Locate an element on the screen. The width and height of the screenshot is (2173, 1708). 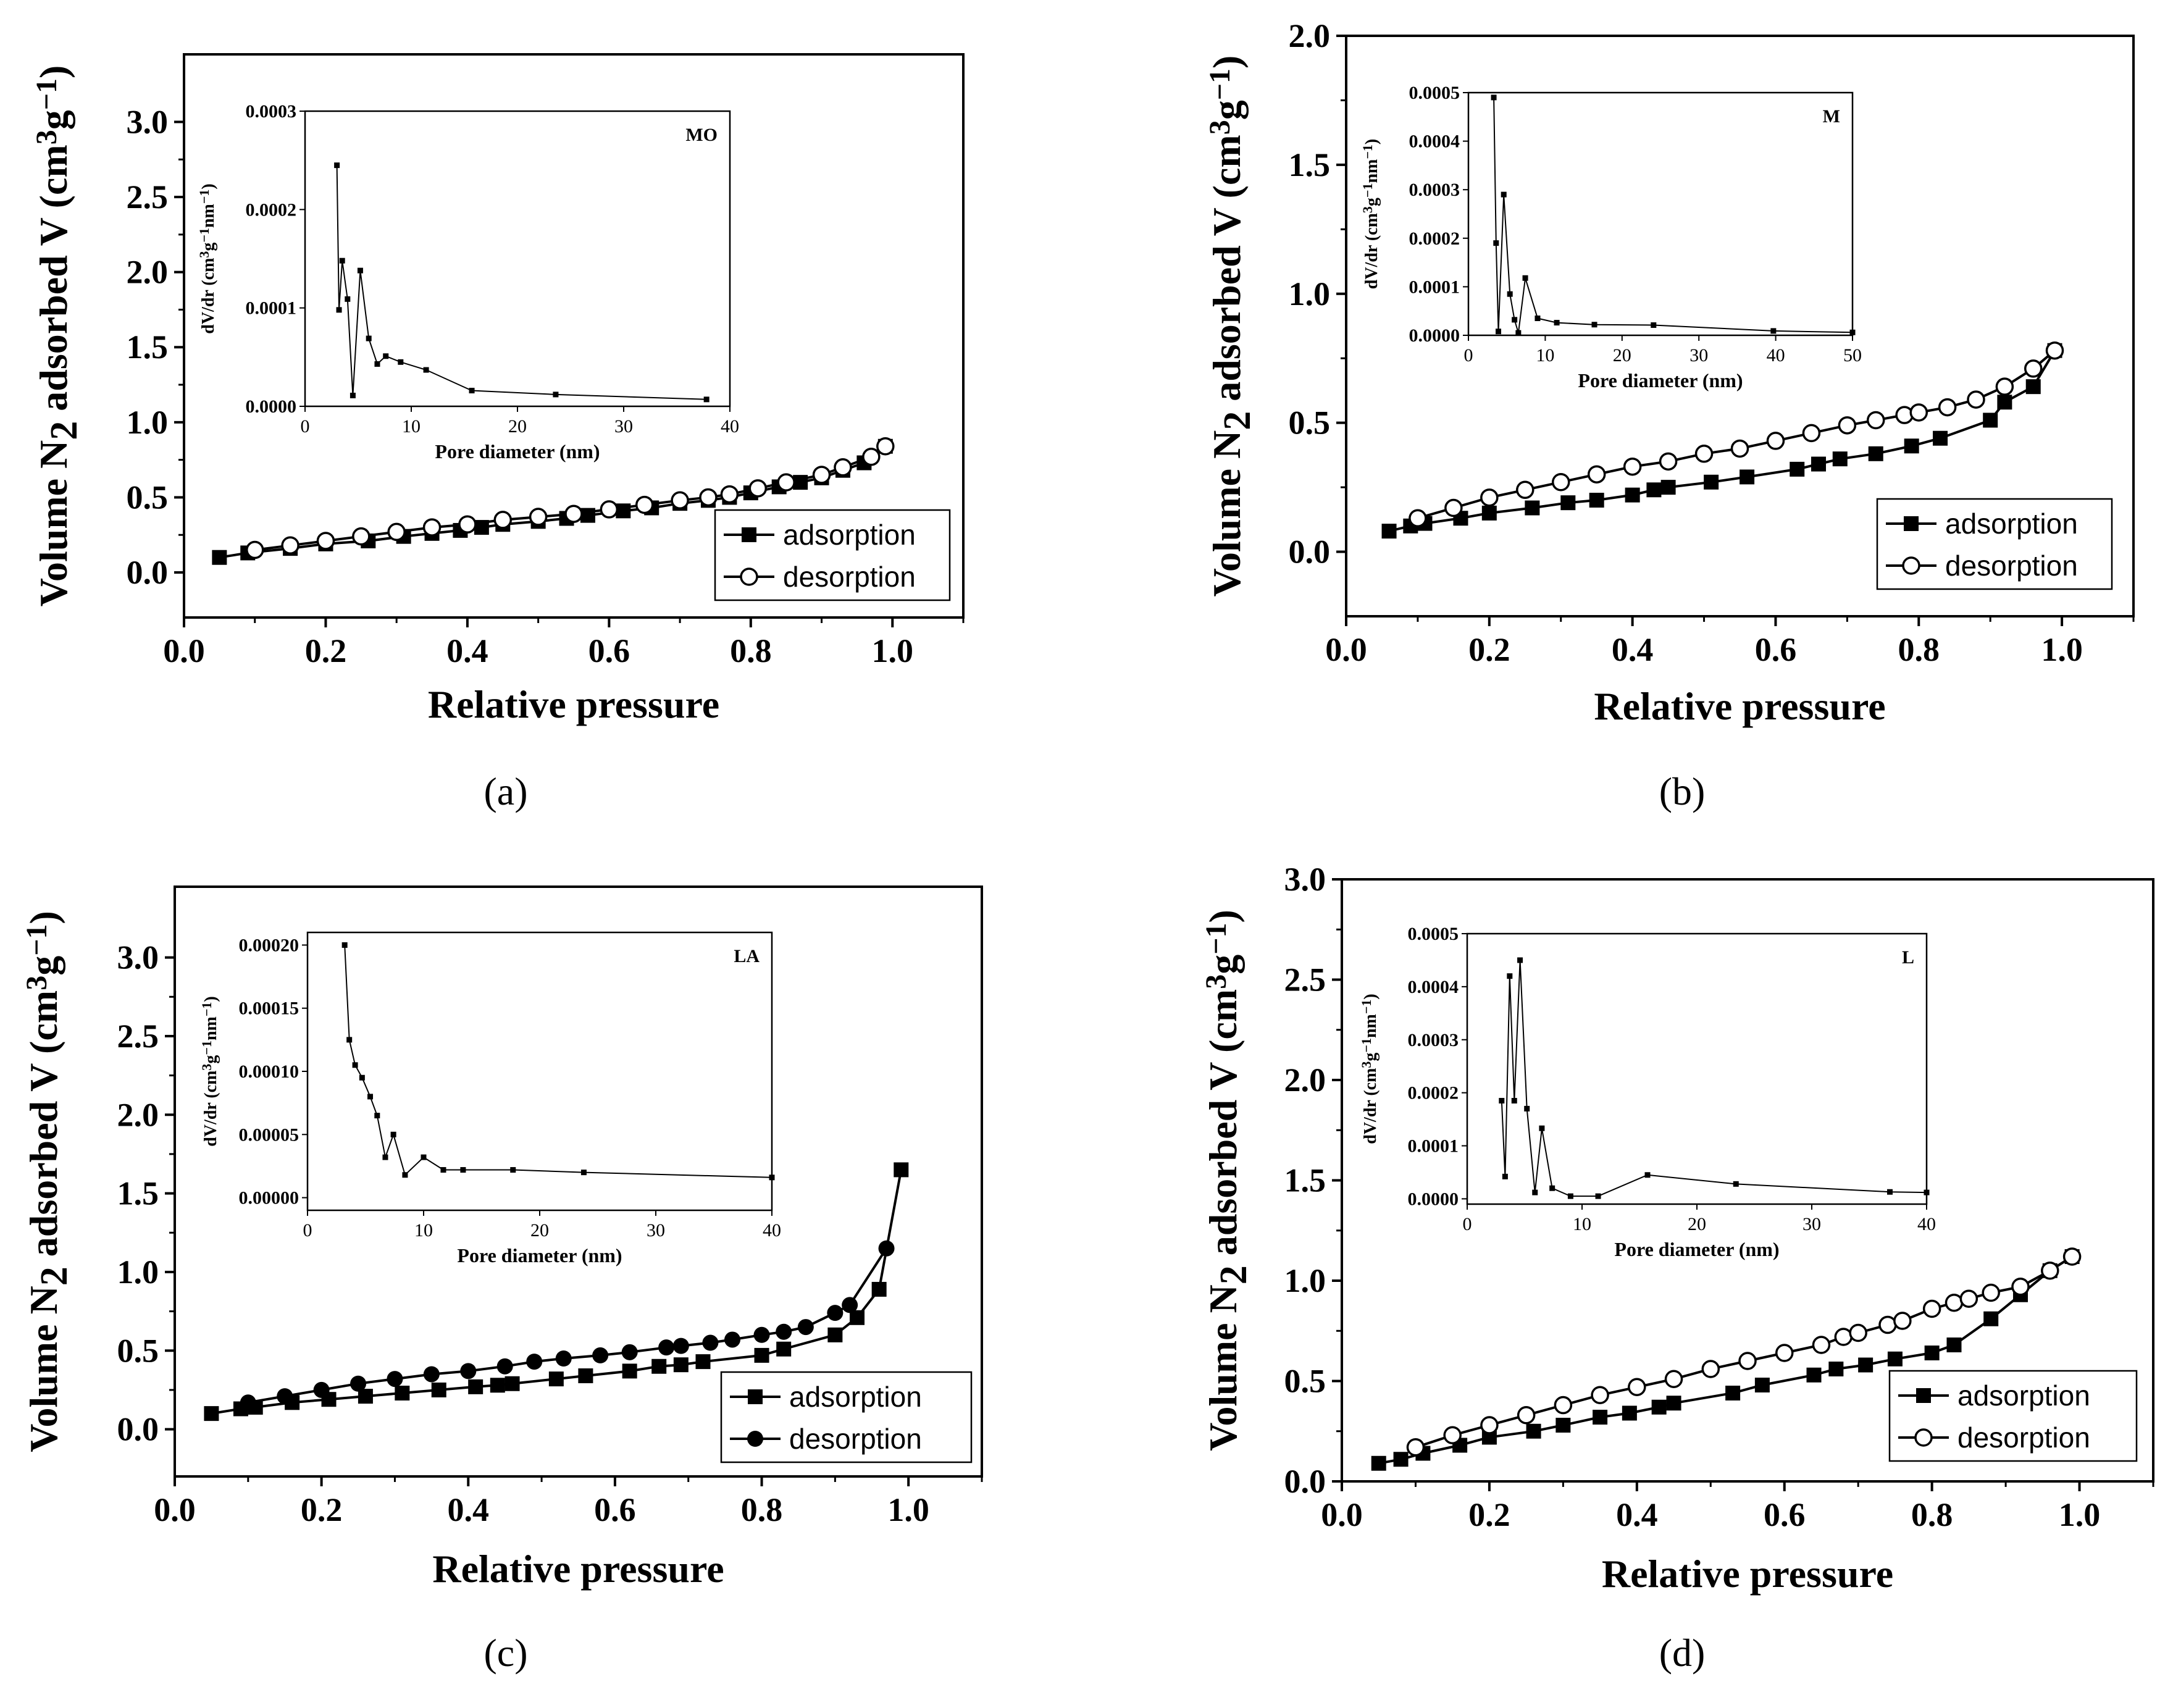
ylabel-part: adsorbed V (cm is located at coordinates (43, 1128).